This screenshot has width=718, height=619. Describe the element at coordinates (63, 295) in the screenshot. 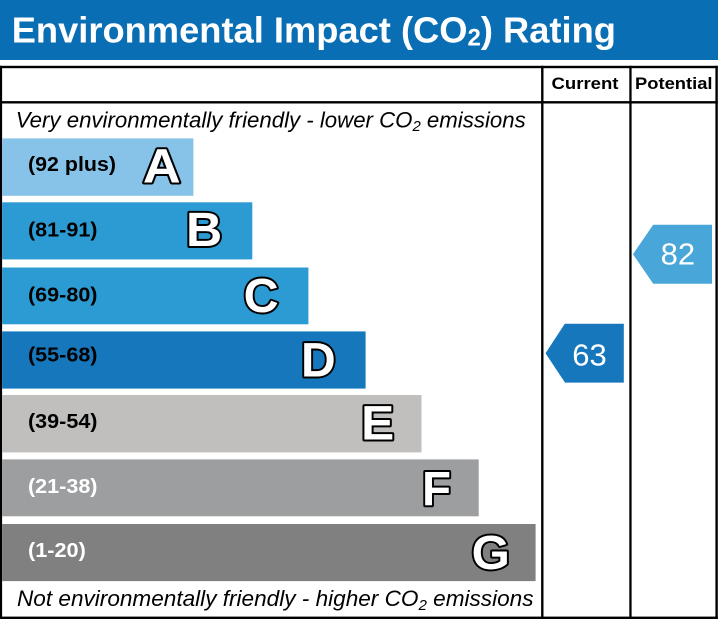

I see `svg-text: (69-80)` at that location.